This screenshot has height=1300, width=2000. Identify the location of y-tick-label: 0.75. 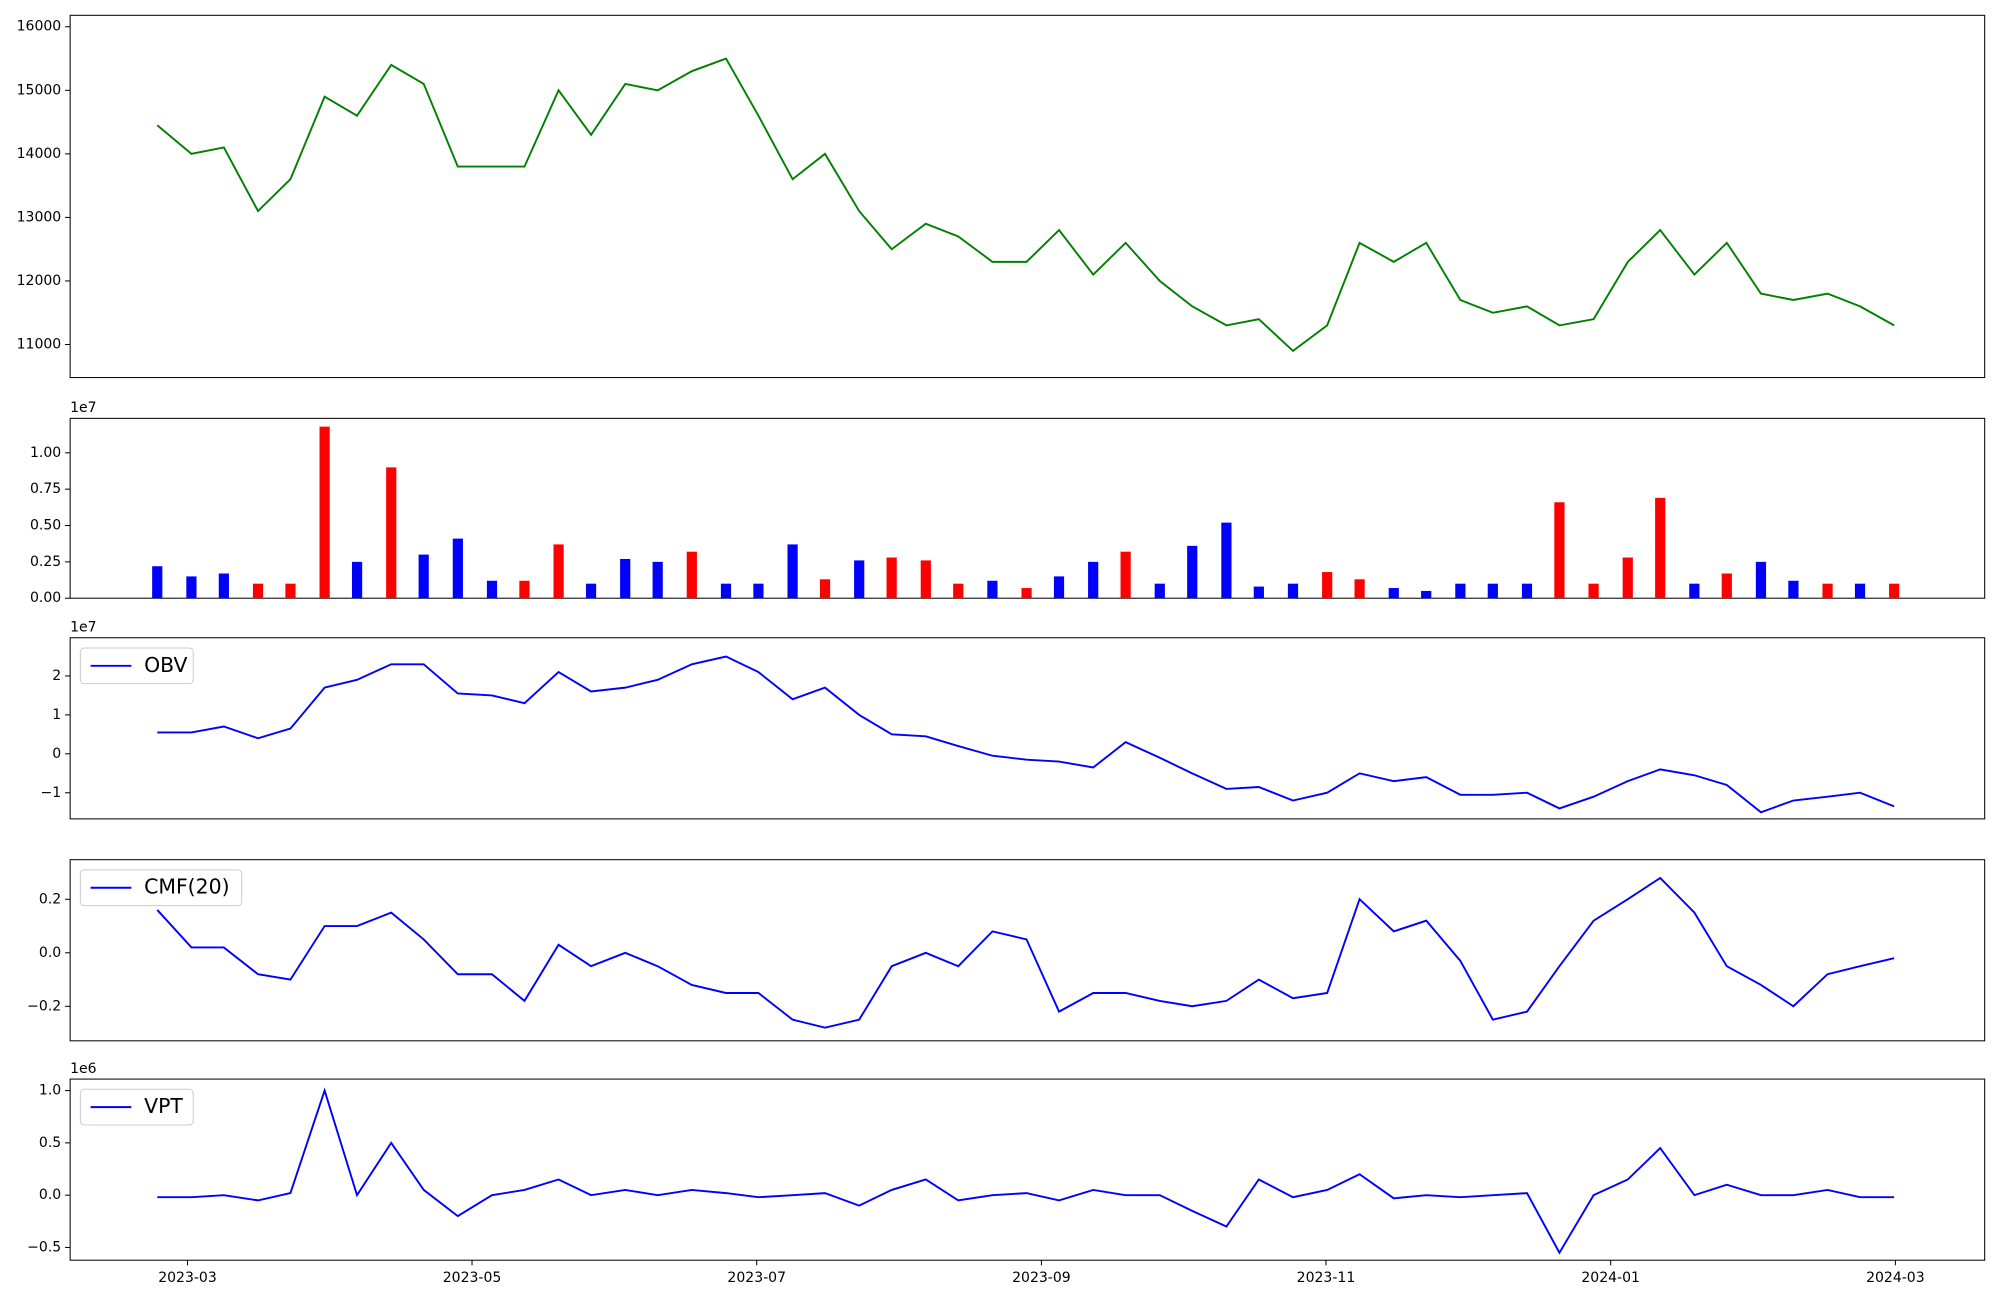
(45, 489).